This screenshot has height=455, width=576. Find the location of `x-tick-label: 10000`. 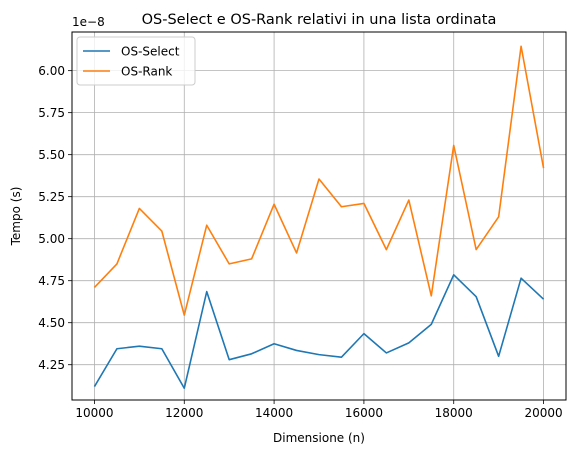

x-tick-label: 10000 is located at coordinates (94, 413).